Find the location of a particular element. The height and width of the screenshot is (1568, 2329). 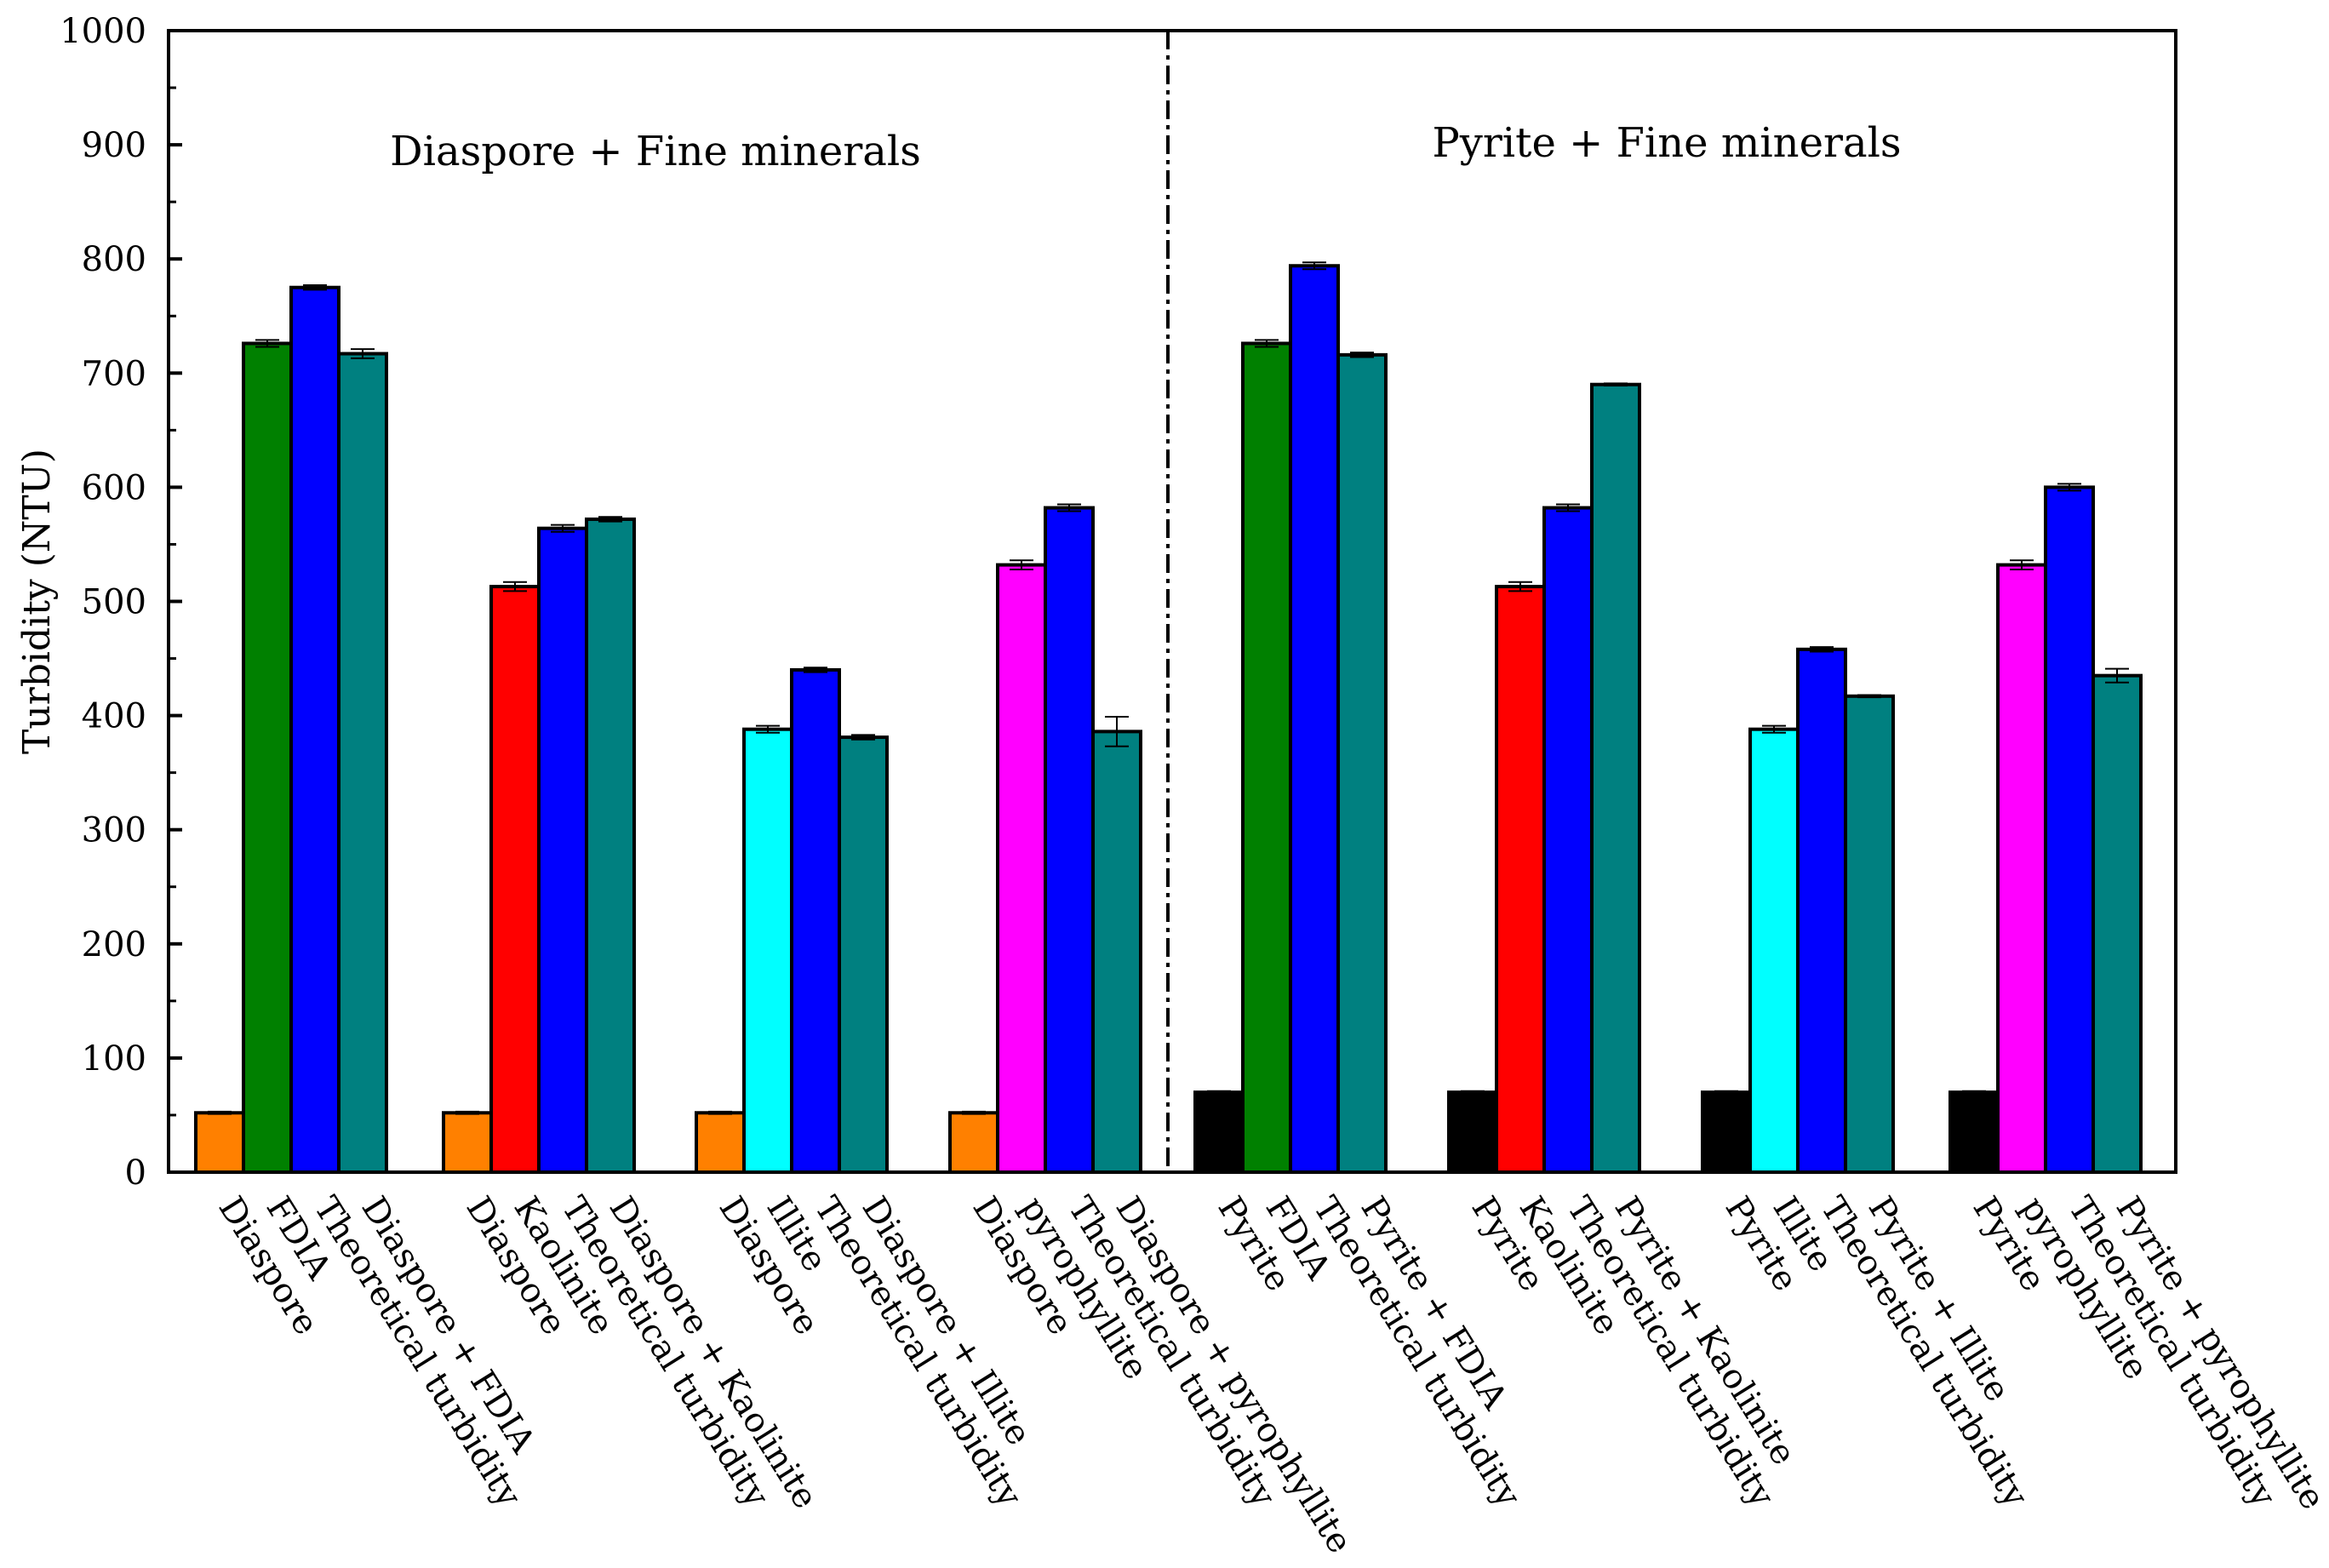

bar-diaspore-kaolinite is located at coordinates (610, 845).